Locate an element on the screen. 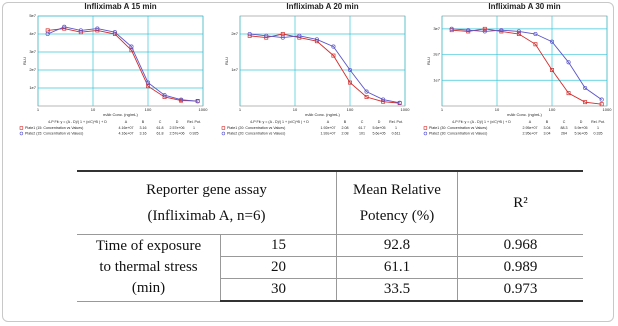 The width and height of the screenshot is (618, 326). y-tick-label: 1e7 is located at coordinates (32, 87).